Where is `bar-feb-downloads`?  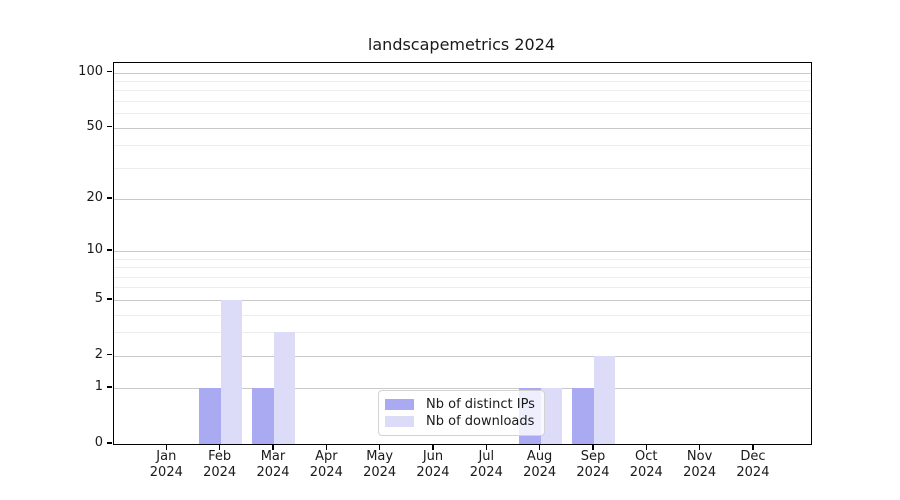 bar-feb-downloads is located at coordinates (231, 371).